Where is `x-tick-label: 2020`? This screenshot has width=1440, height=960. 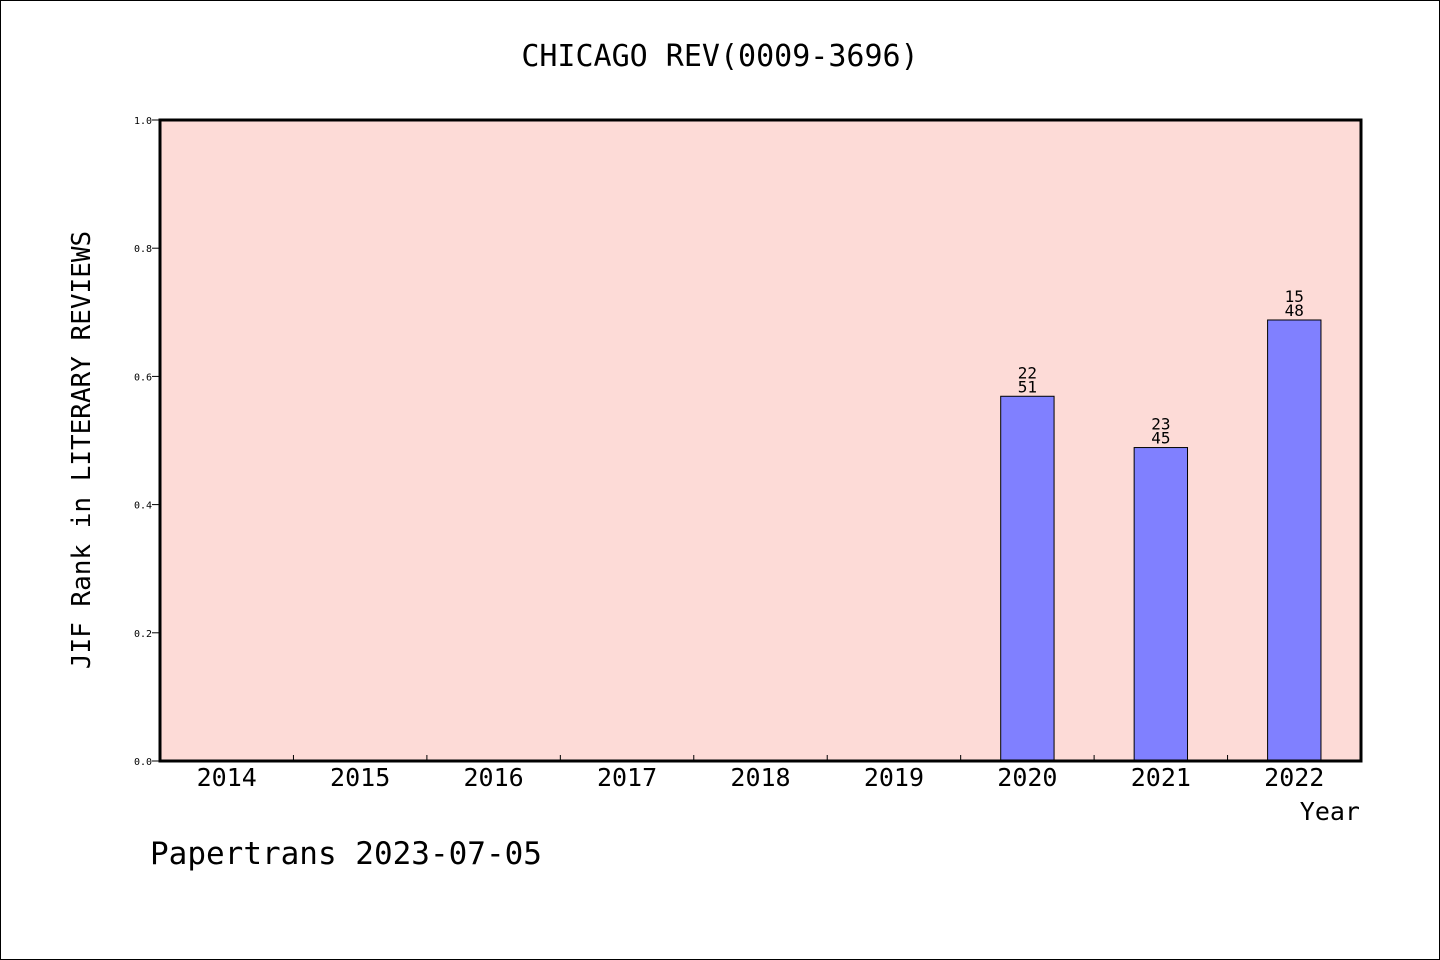
x-tick-label: 2020 is located at coordinates (1027, 777).